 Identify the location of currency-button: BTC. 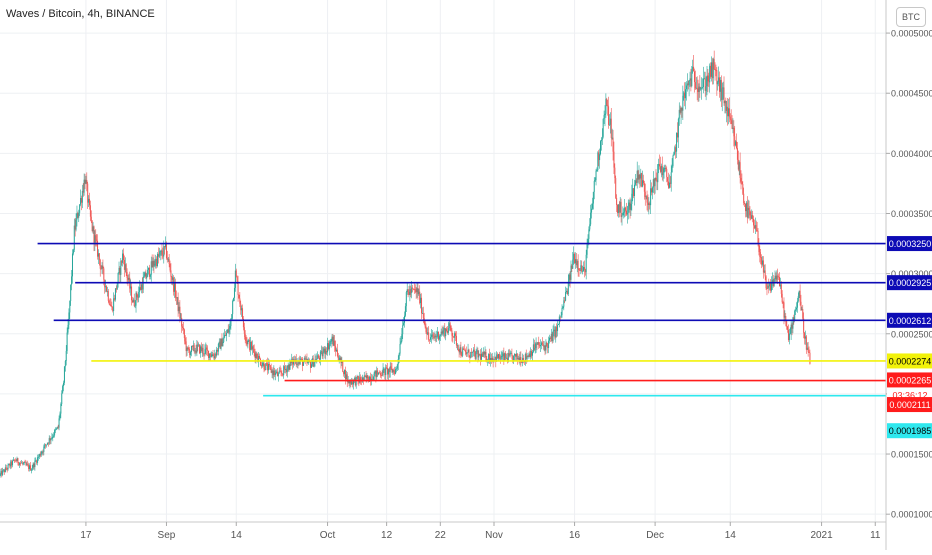
(911, 17).